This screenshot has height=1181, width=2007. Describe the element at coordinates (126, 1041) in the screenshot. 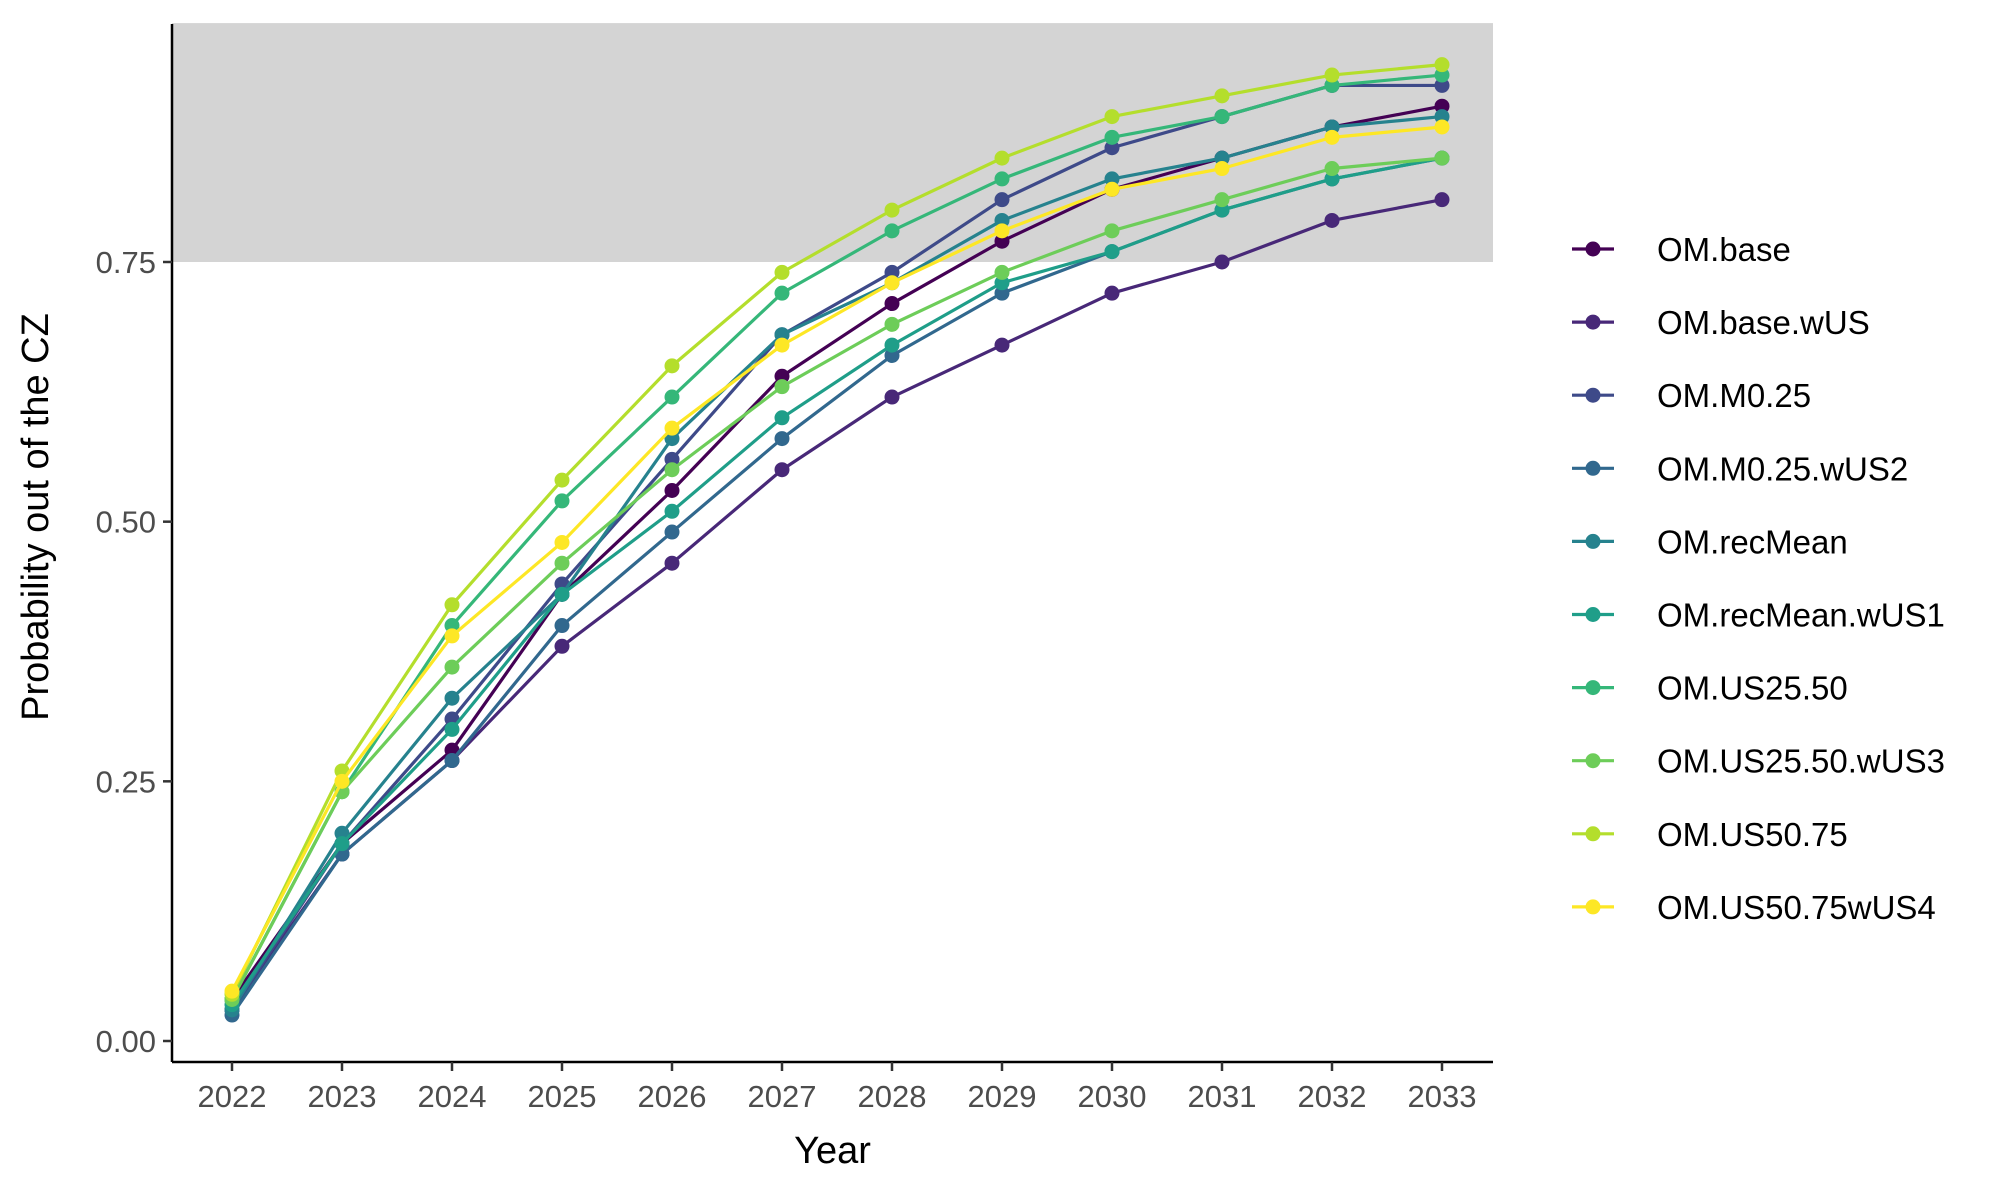

I see `y-tick-label: 0.00` at that location.